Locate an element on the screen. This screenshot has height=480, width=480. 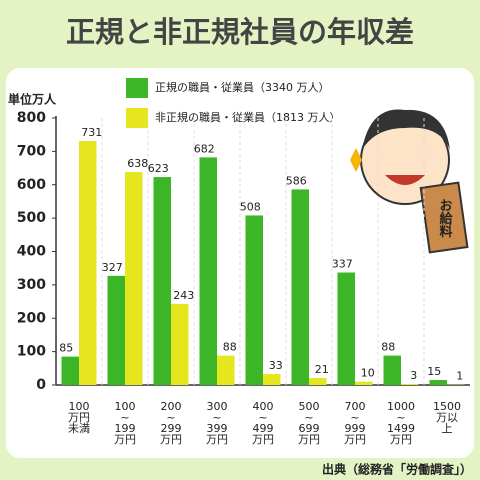
y-tick-label: 700 is located at coordinates (31, 151).